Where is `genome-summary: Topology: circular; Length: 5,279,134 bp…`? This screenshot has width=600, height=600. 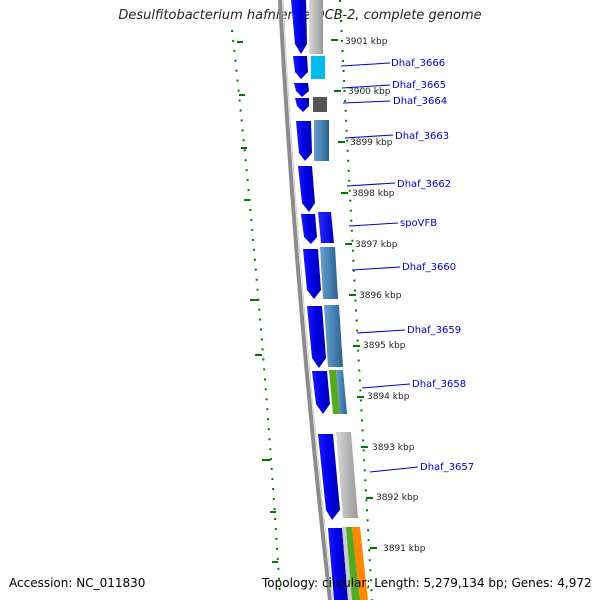
genome-summary: Topology: circular; Length: 5,279,134 bp… is located at coordinates (427, 583).